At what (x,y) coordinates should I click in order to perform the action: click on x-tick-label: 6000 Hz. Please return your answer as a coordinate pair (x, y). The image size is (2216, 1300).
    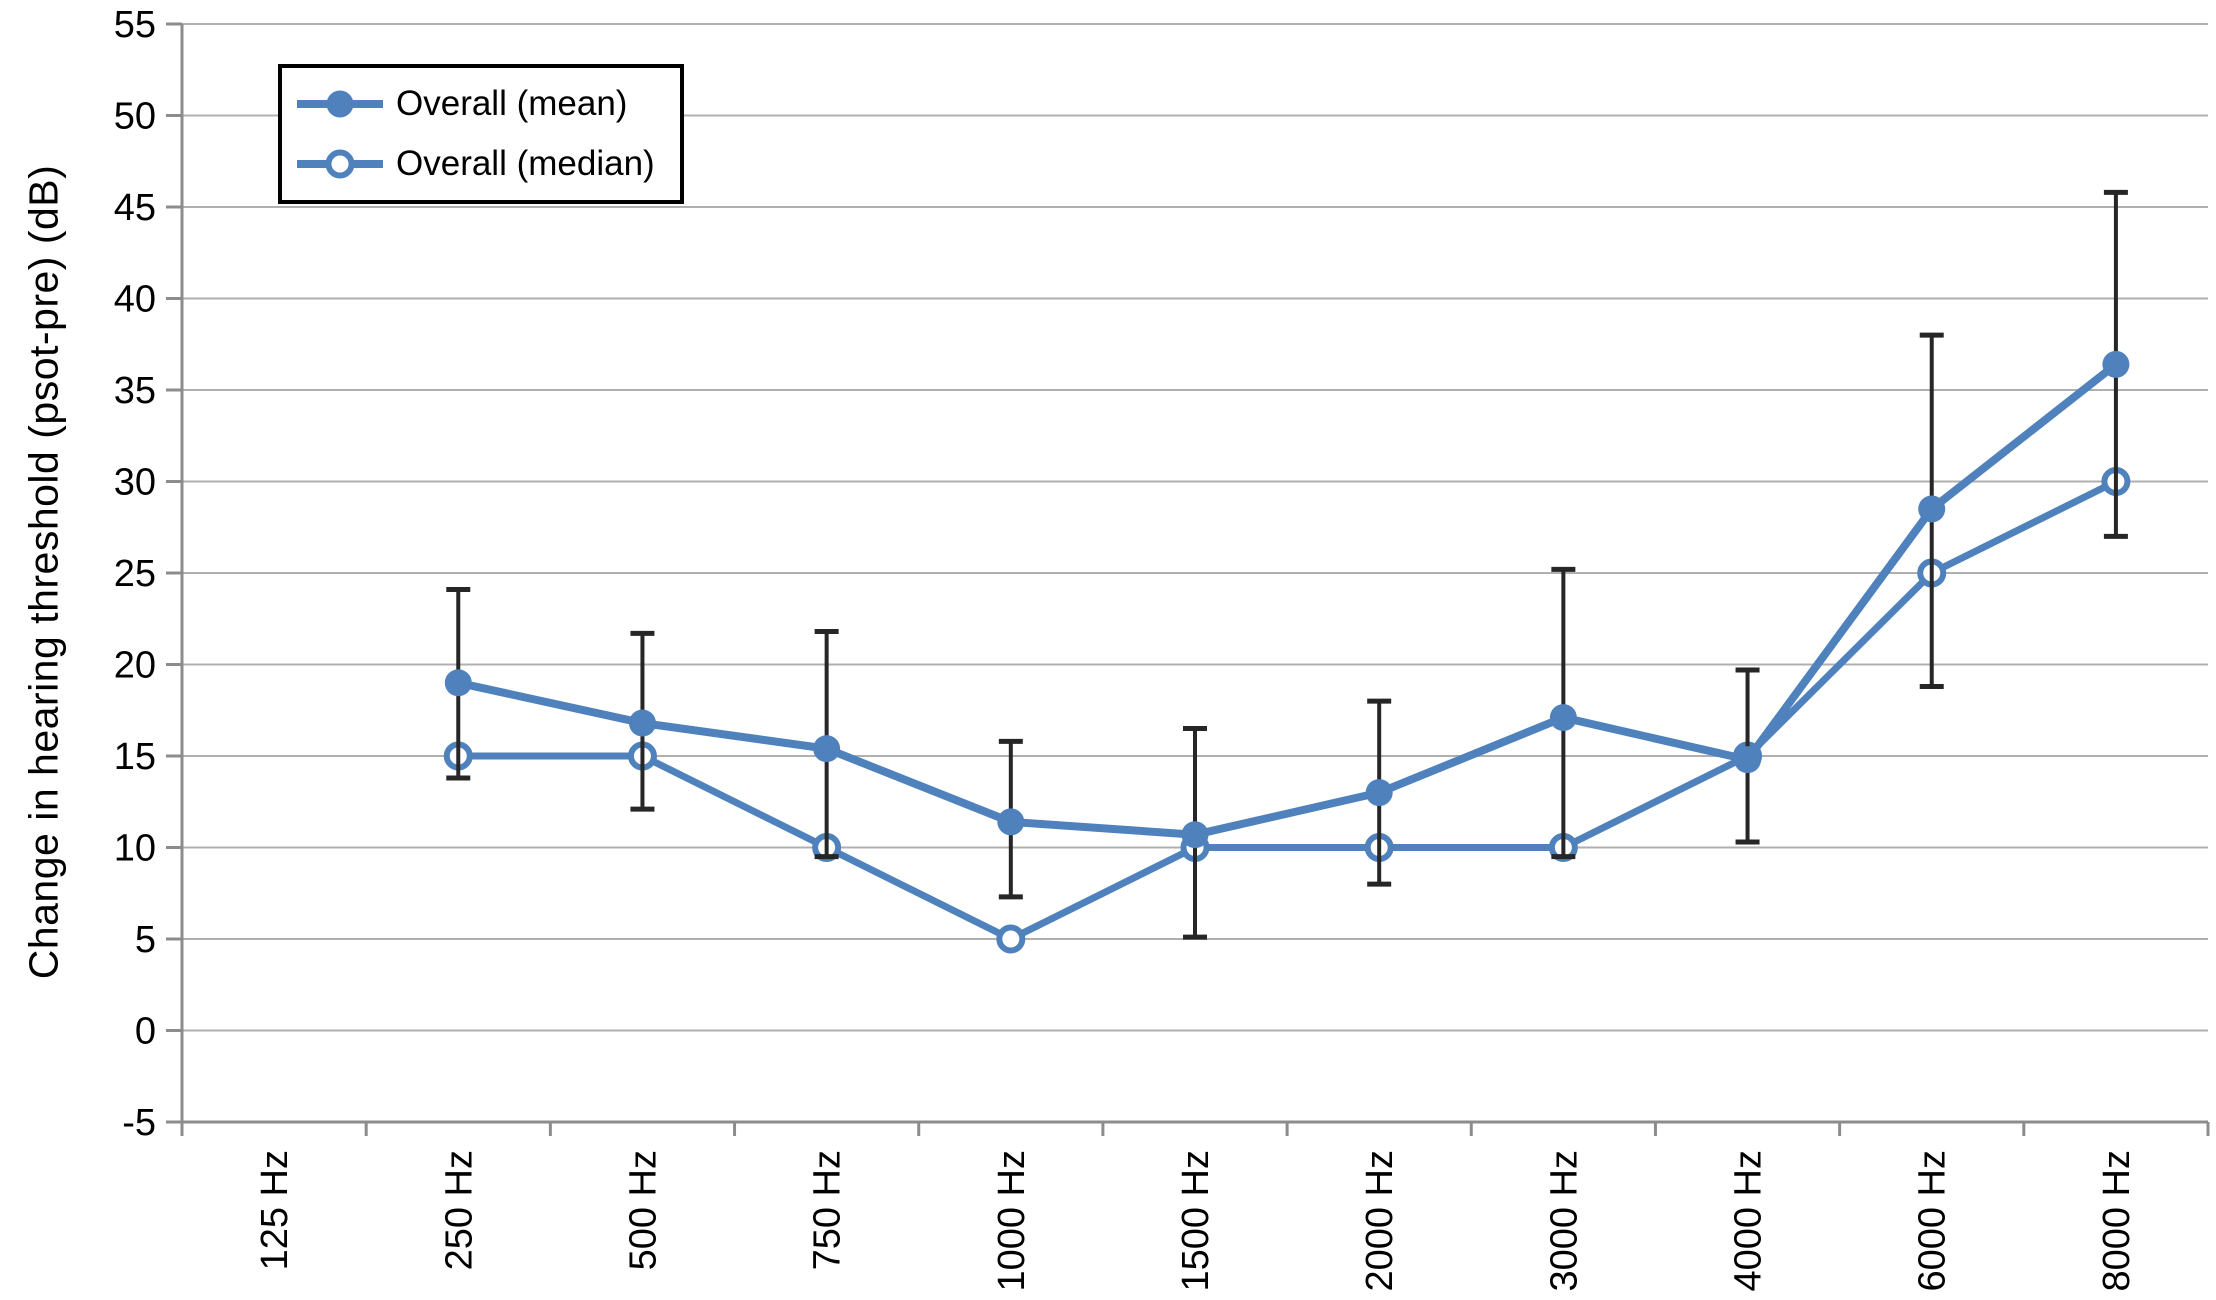
    Looking at the image, I should click on (1933, 1221).